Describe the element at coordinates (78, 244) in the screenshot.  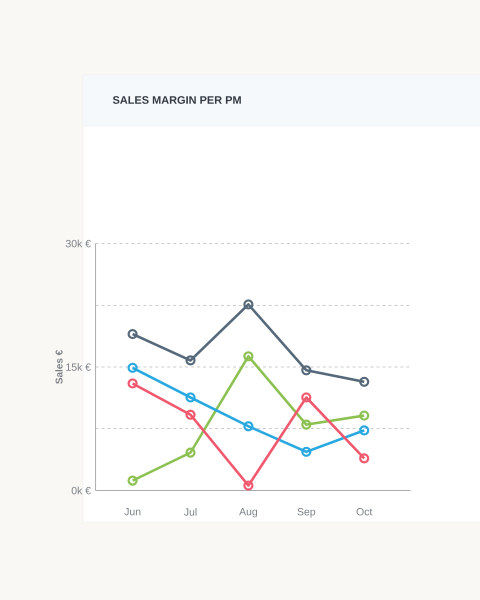
I see `y-tick-label: 30k €` at that location.